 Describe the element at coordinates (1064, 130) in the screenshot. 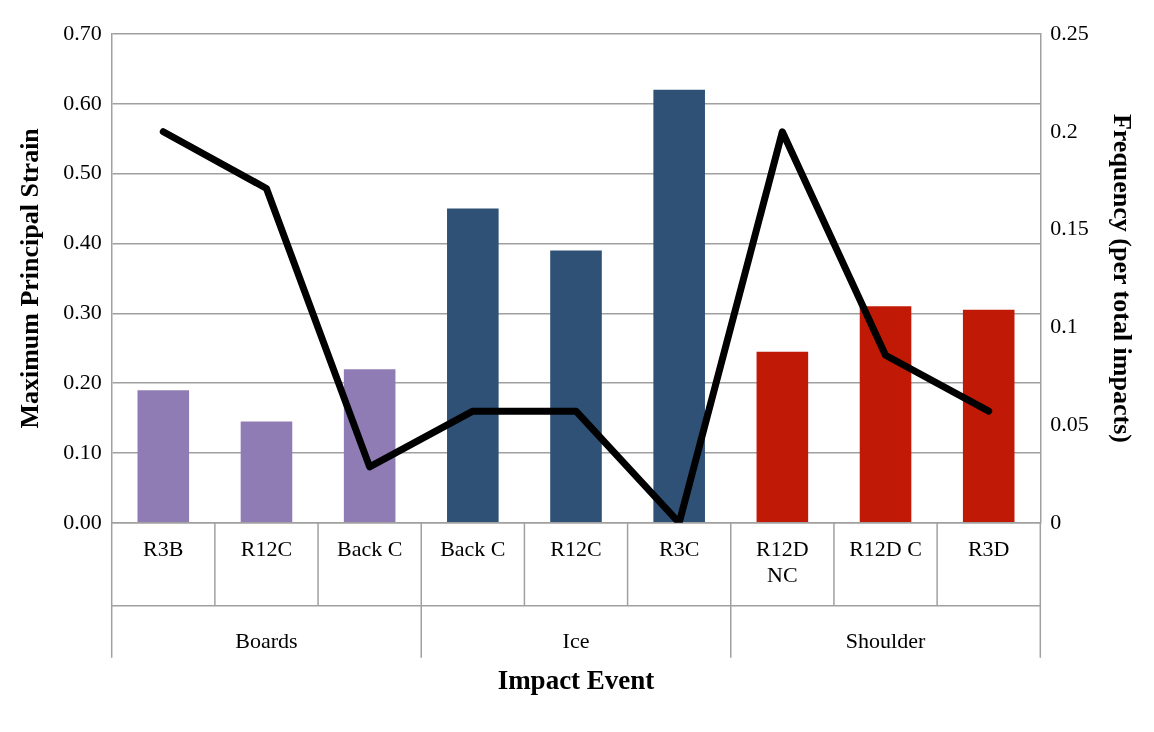

I see `y2-tick-label: 0.2` at that location.